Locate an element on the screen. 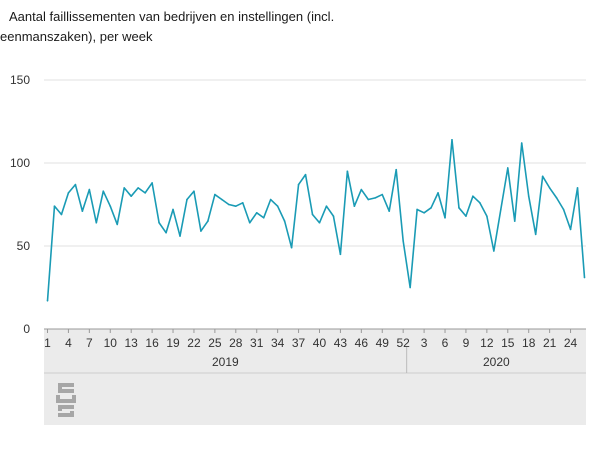  y-tick-label: 100 is located at coordinates (20, 163).